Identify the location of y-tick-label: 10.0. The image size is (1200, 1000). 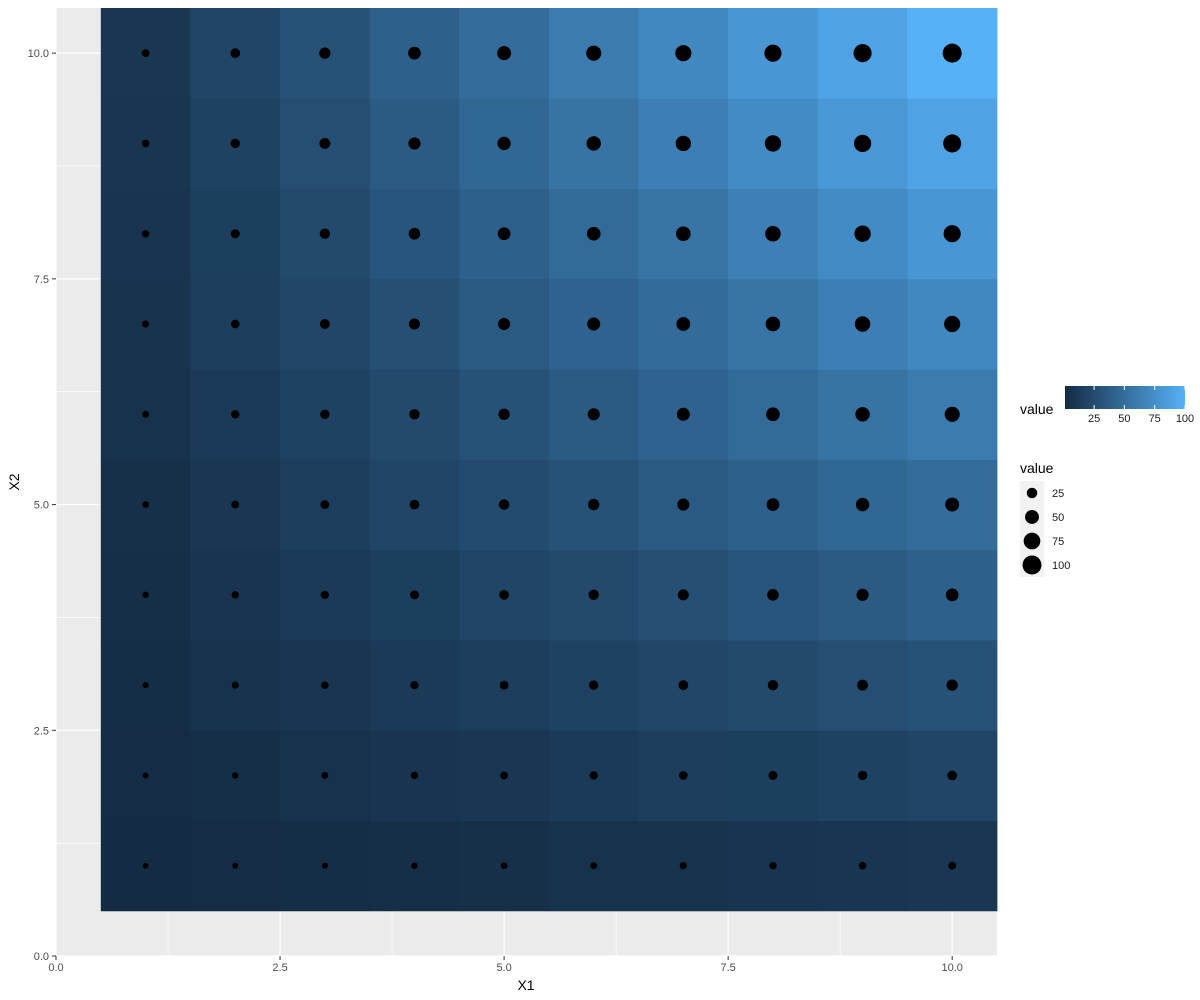
(38, 54).